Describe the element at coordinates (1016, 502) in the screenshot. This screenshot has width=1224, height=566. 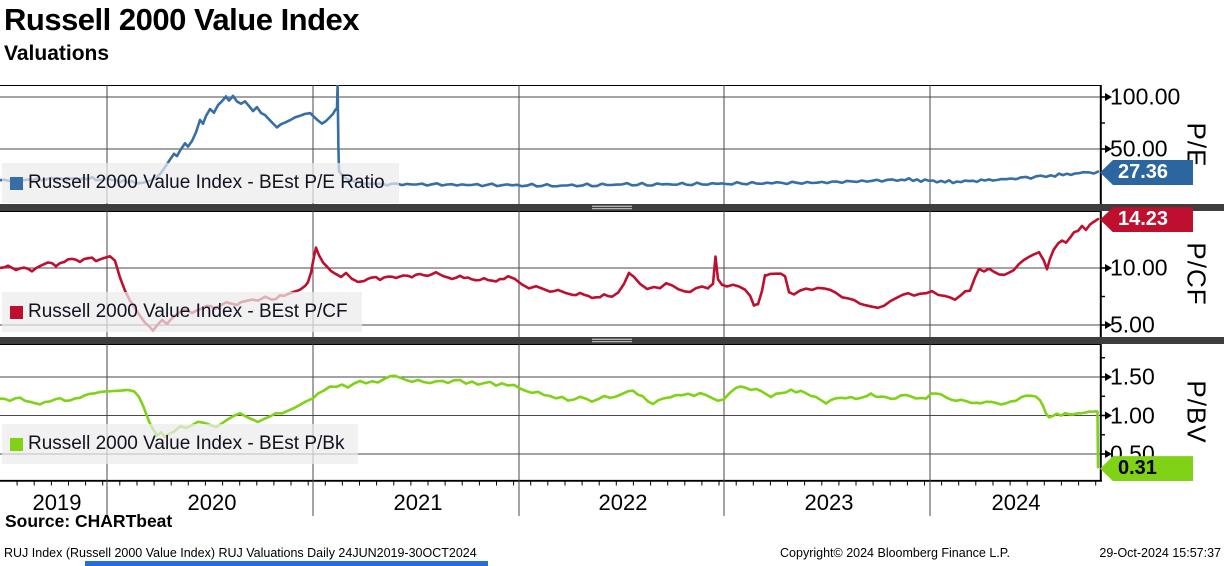
I see `x-tick-label-2024: 2024` at that location.